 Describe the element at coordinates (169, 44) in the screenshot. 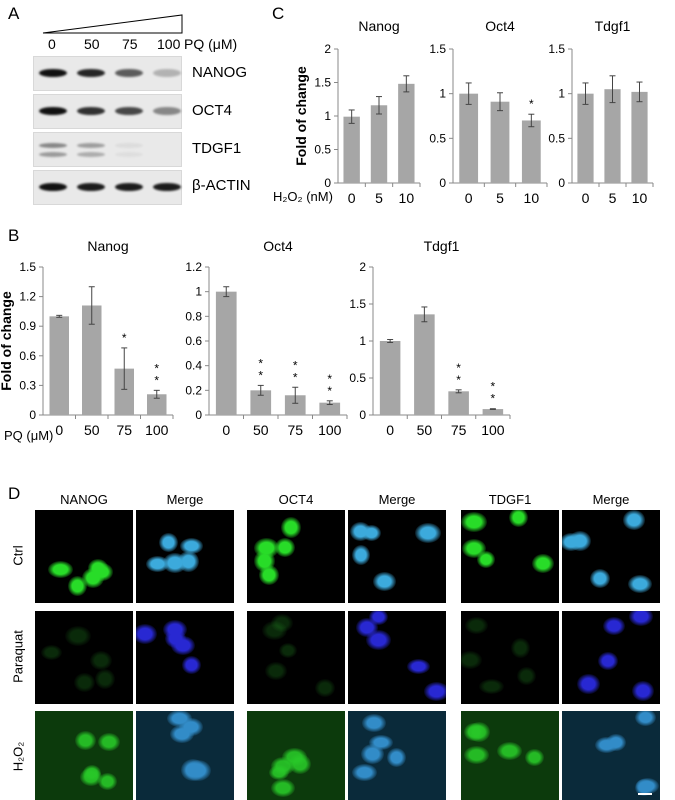

I see `dose-label: 100` at that location.